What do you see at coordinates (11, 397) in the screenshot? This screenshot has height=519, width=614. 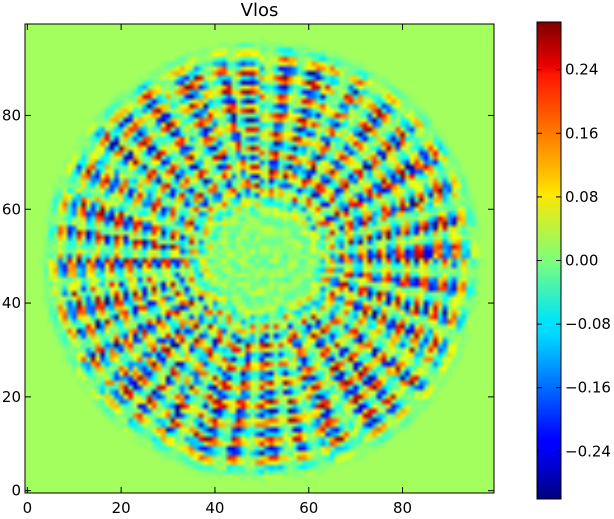 I see `y-tick-label: 20` at bounding box center [11, 397].